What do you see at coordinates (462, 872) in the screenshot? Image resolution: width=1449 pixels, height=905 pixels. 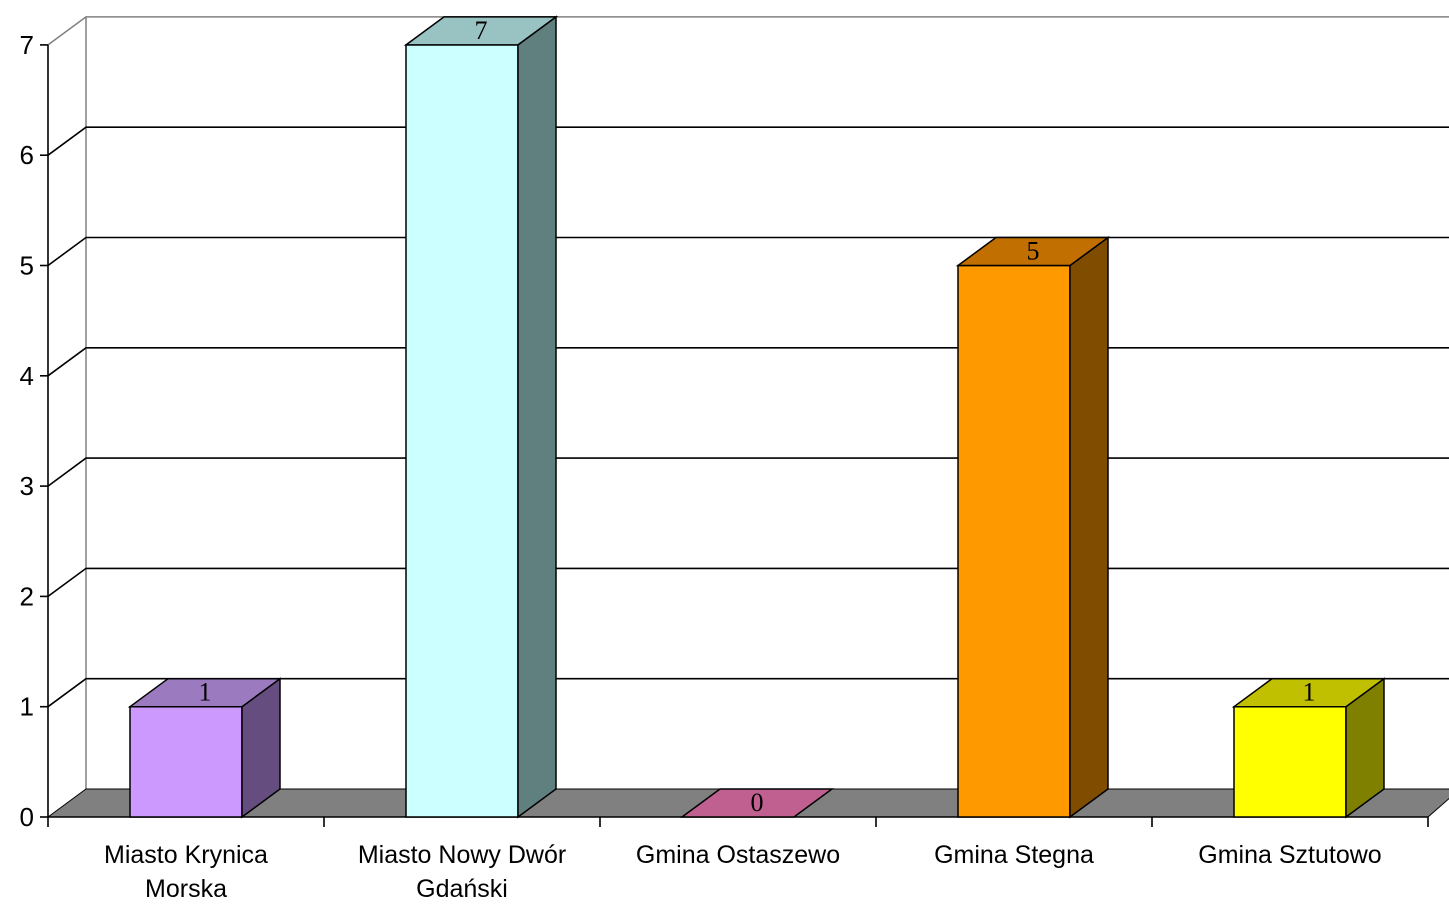 I see `x-tick-label: Miasto Nowy Dwór Gdański` at bounding box center [462, 872].